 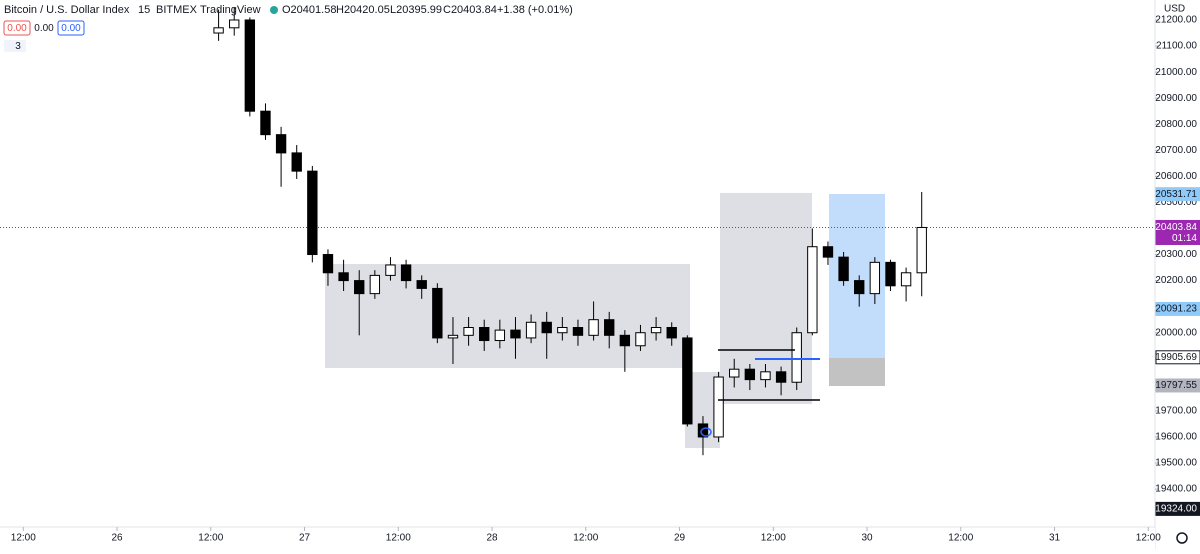 I want to click on y-tick-label: 21100.00, so click(x=1176, y=46).